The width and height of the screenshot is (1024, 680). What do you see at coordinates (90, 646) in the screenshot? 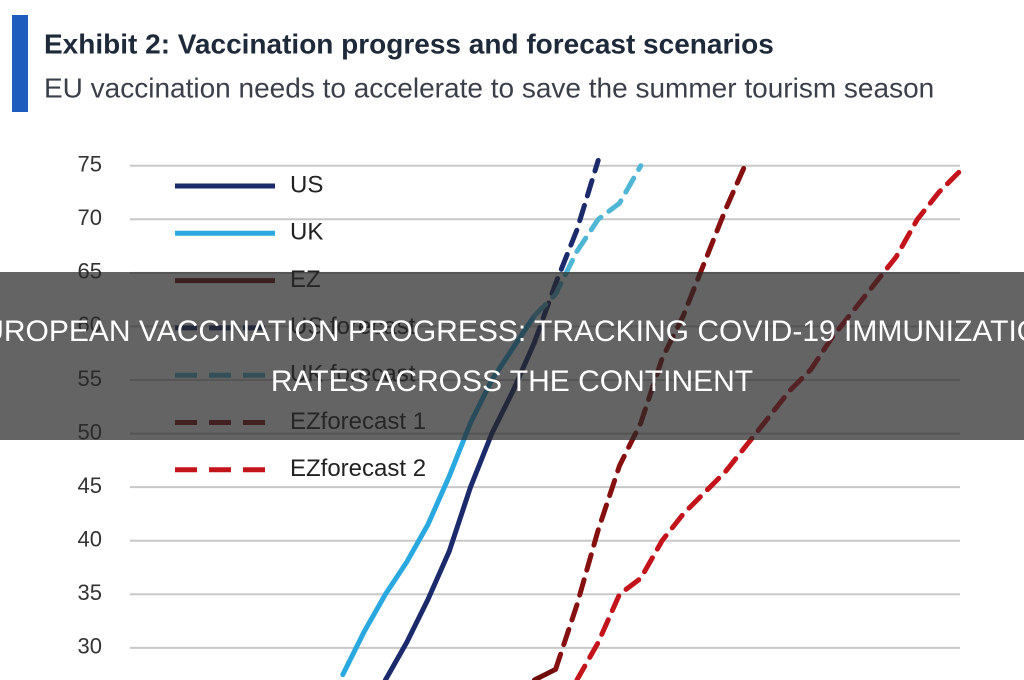
I see `y-tick-label: 30` at bounding box center [90, 646].